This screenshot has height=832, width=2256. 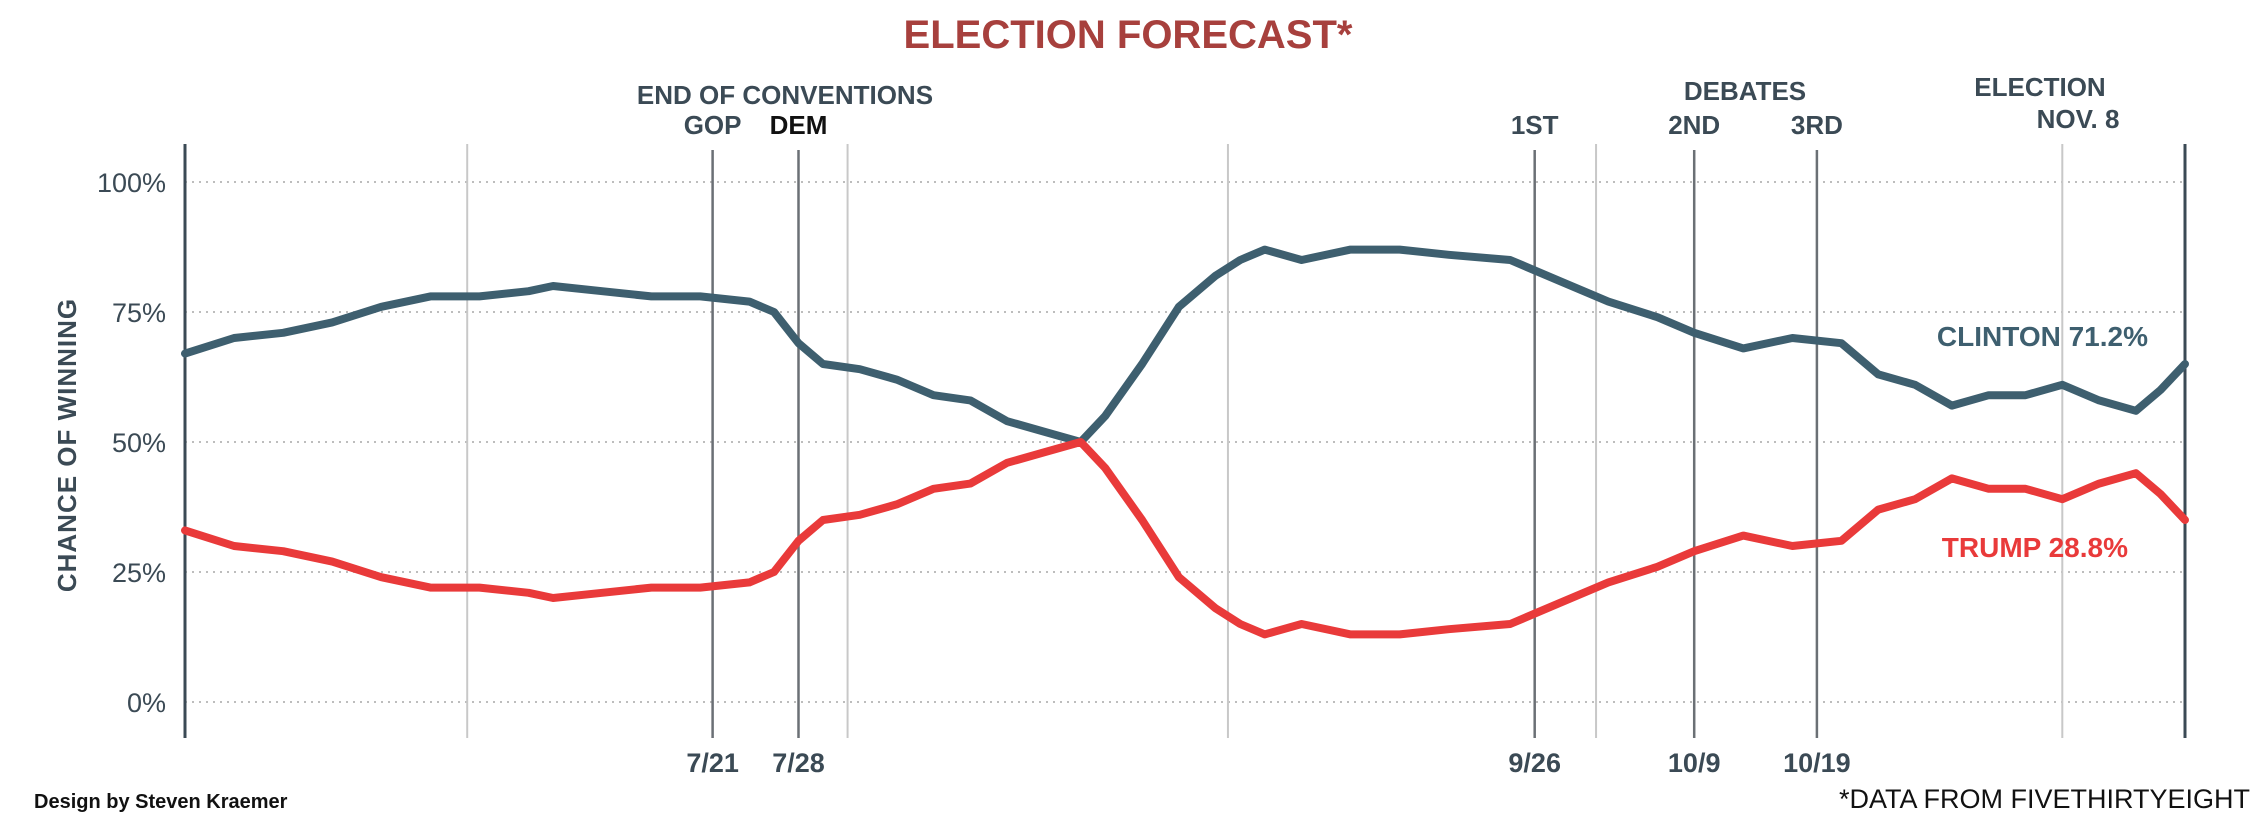 I want to click on y-axis-label: CHANCE OF WINNING, so click(x=67, y=445).